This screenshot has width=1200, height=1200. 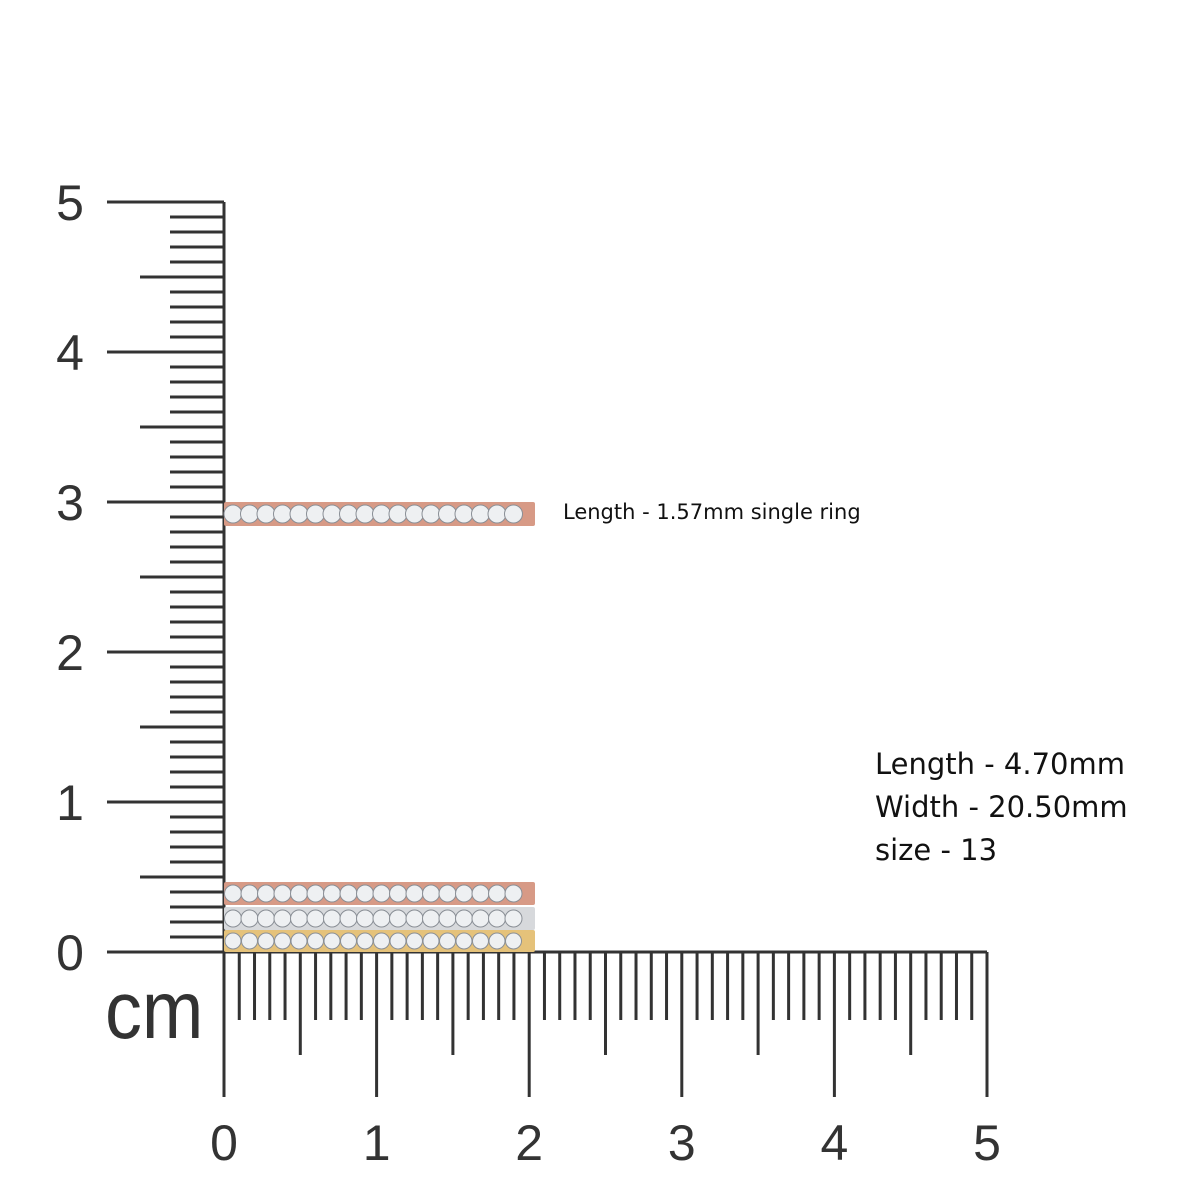 I want to click on rings, so click(x=379, y=727).